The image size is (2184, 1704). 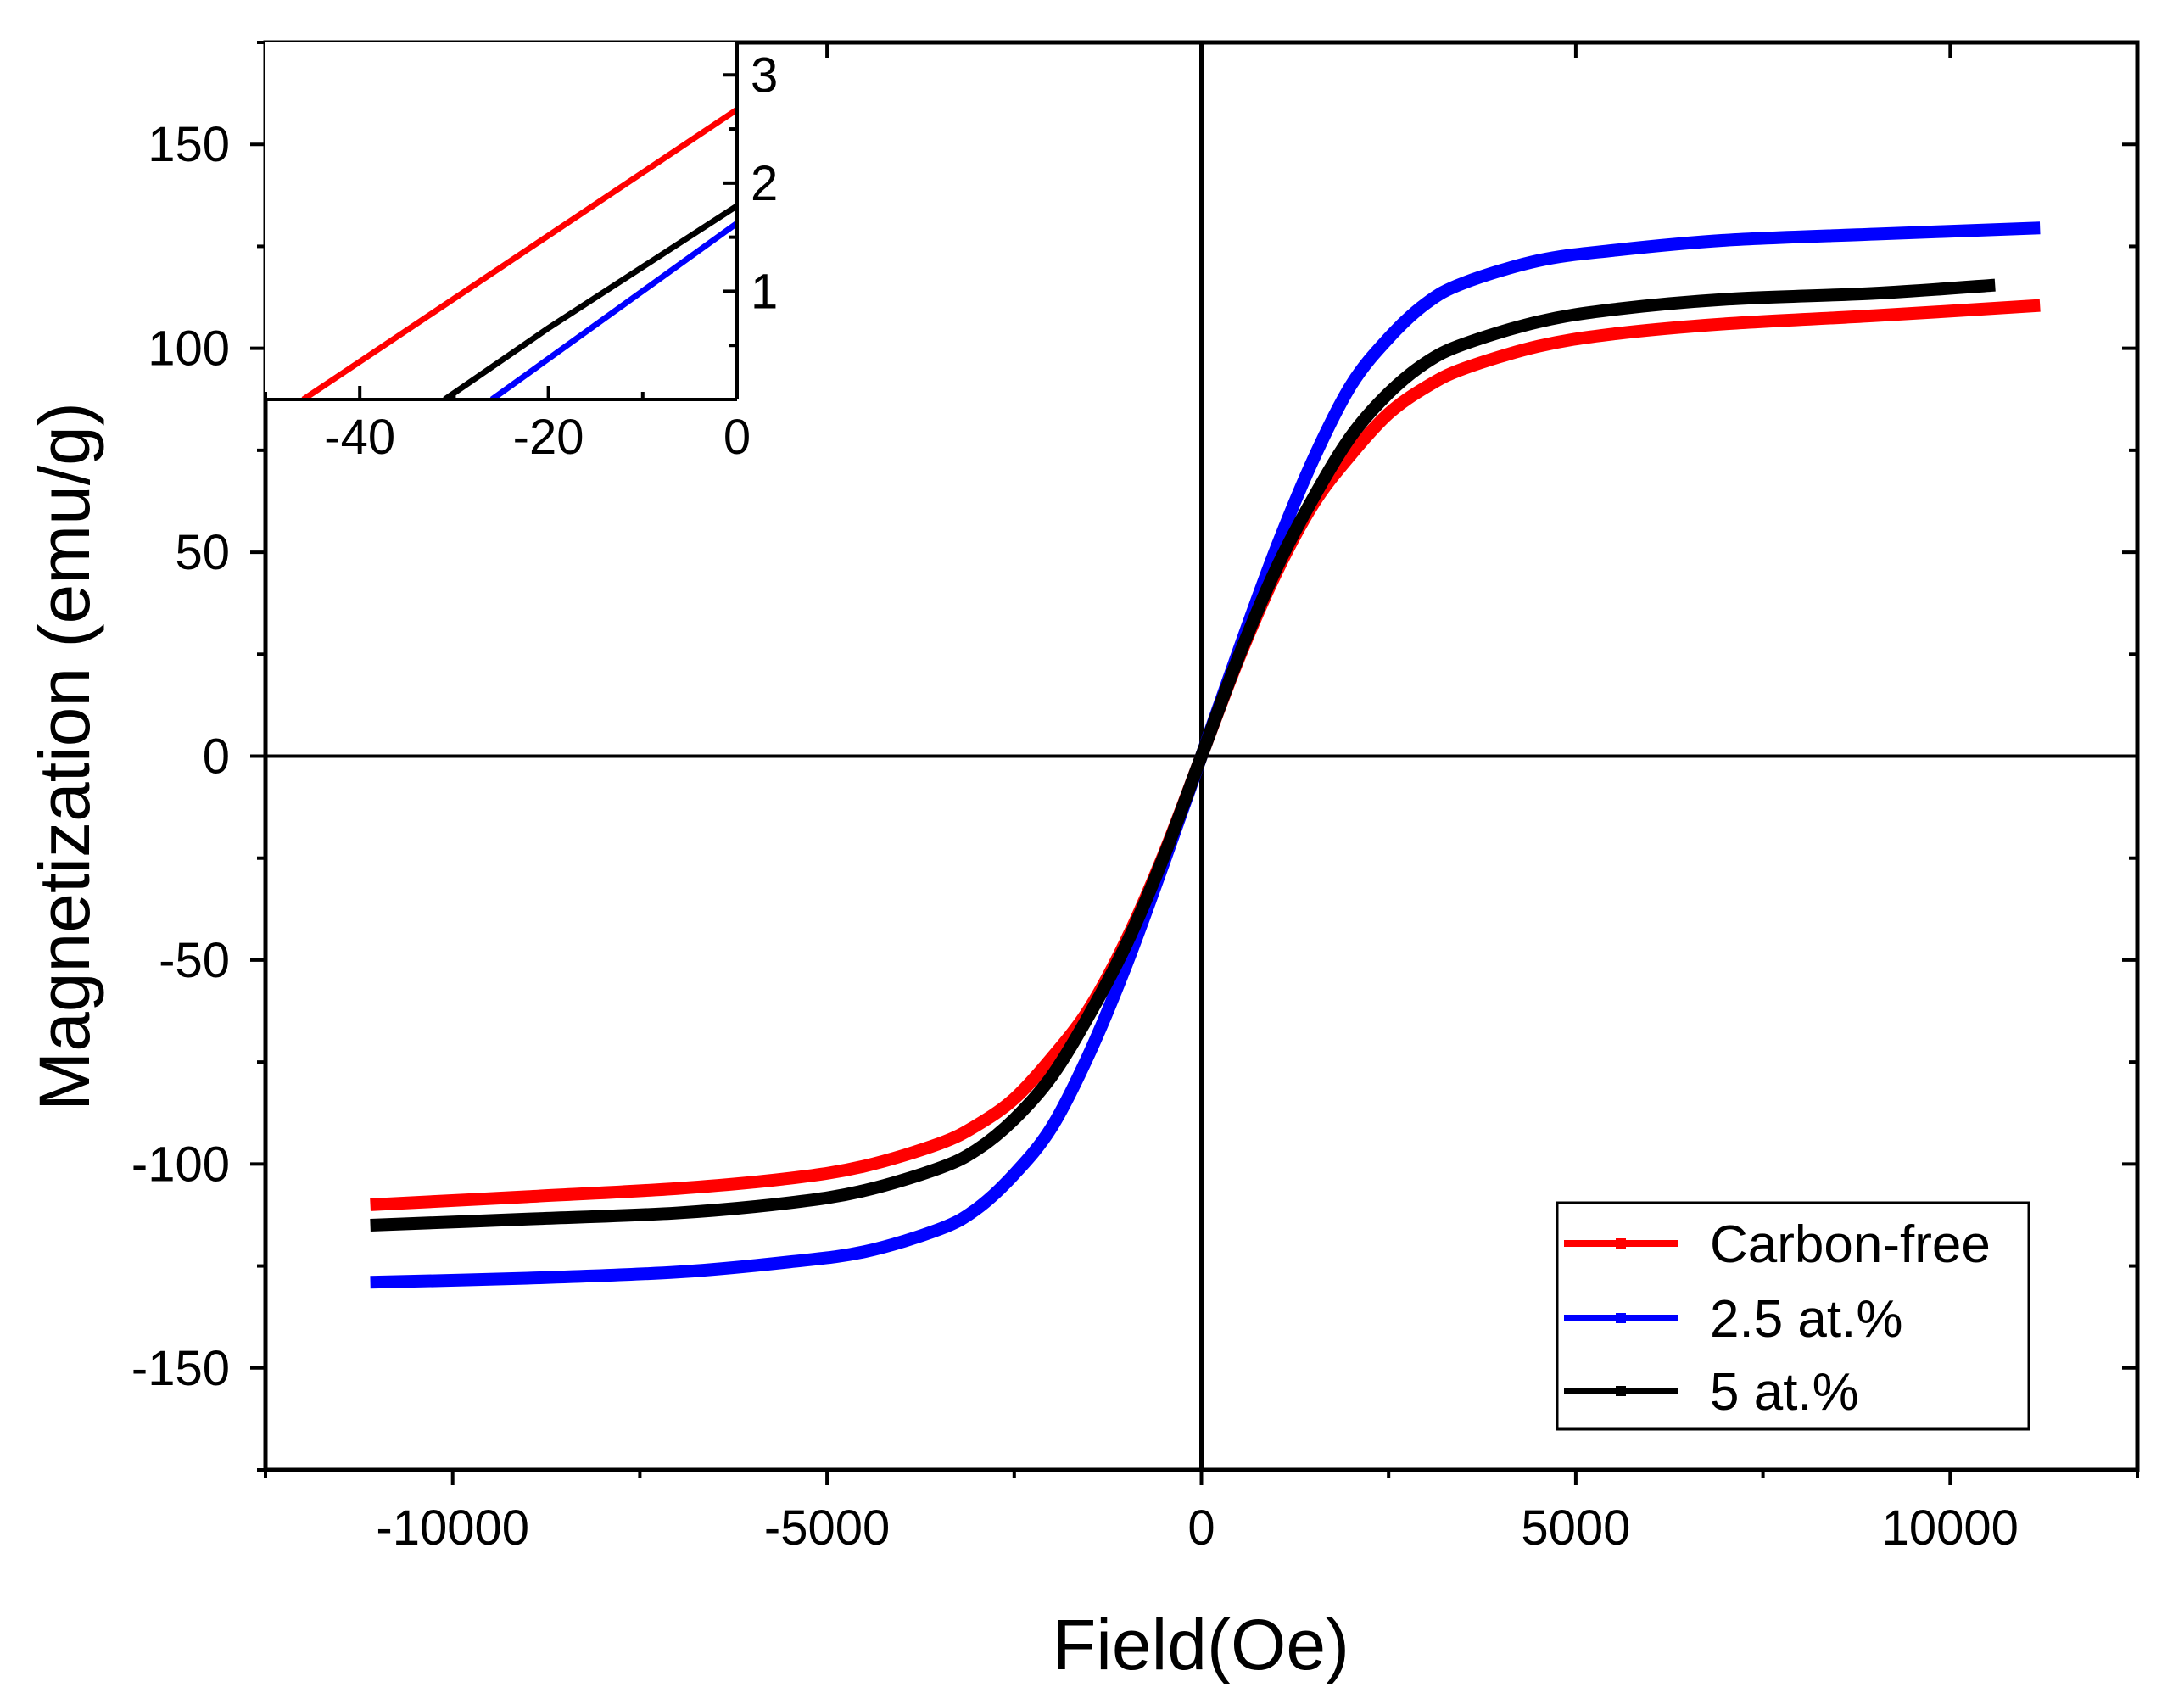 What do you see at coordinates (1201, 1528) in the screenshot?
I see `x-tick-label: 0` at bounding box center [1201, 1528].